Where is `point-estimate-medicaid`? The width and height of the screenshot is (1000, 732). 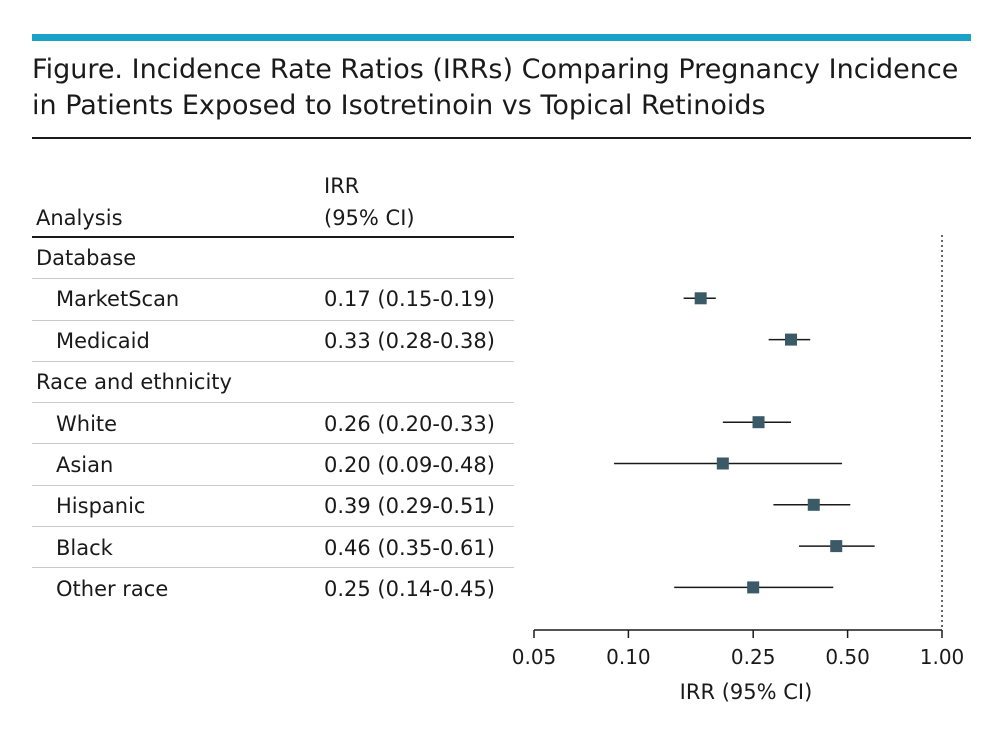 point-estimate-medicaid is located at coordinates (791, 339).